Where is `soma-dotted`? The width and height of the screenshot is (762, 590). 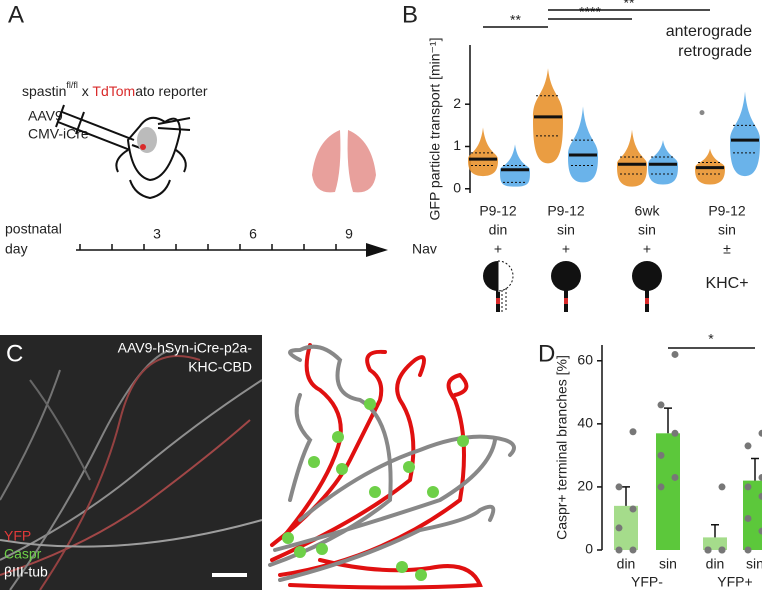
soma-dotted is located at coordinates (505, 276).